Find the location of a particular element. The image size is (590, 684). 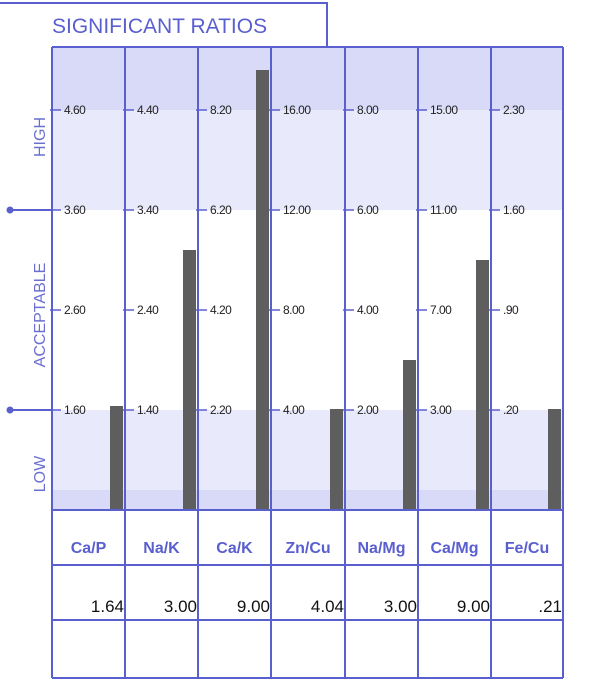

tick-label: 3.60 is located at coordinates (75, 210).